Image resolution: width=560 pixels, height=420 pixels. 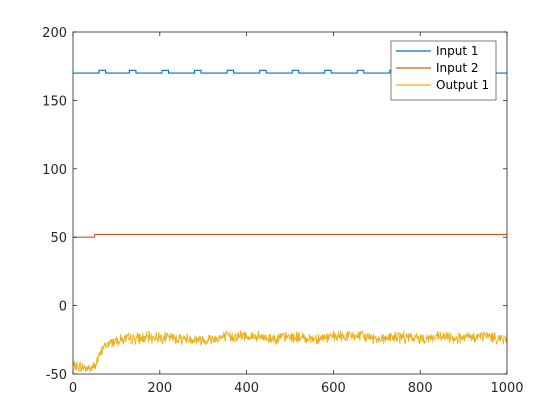 I want to click on legend-label-input-1: Input 1, so click(x=457, y=51).